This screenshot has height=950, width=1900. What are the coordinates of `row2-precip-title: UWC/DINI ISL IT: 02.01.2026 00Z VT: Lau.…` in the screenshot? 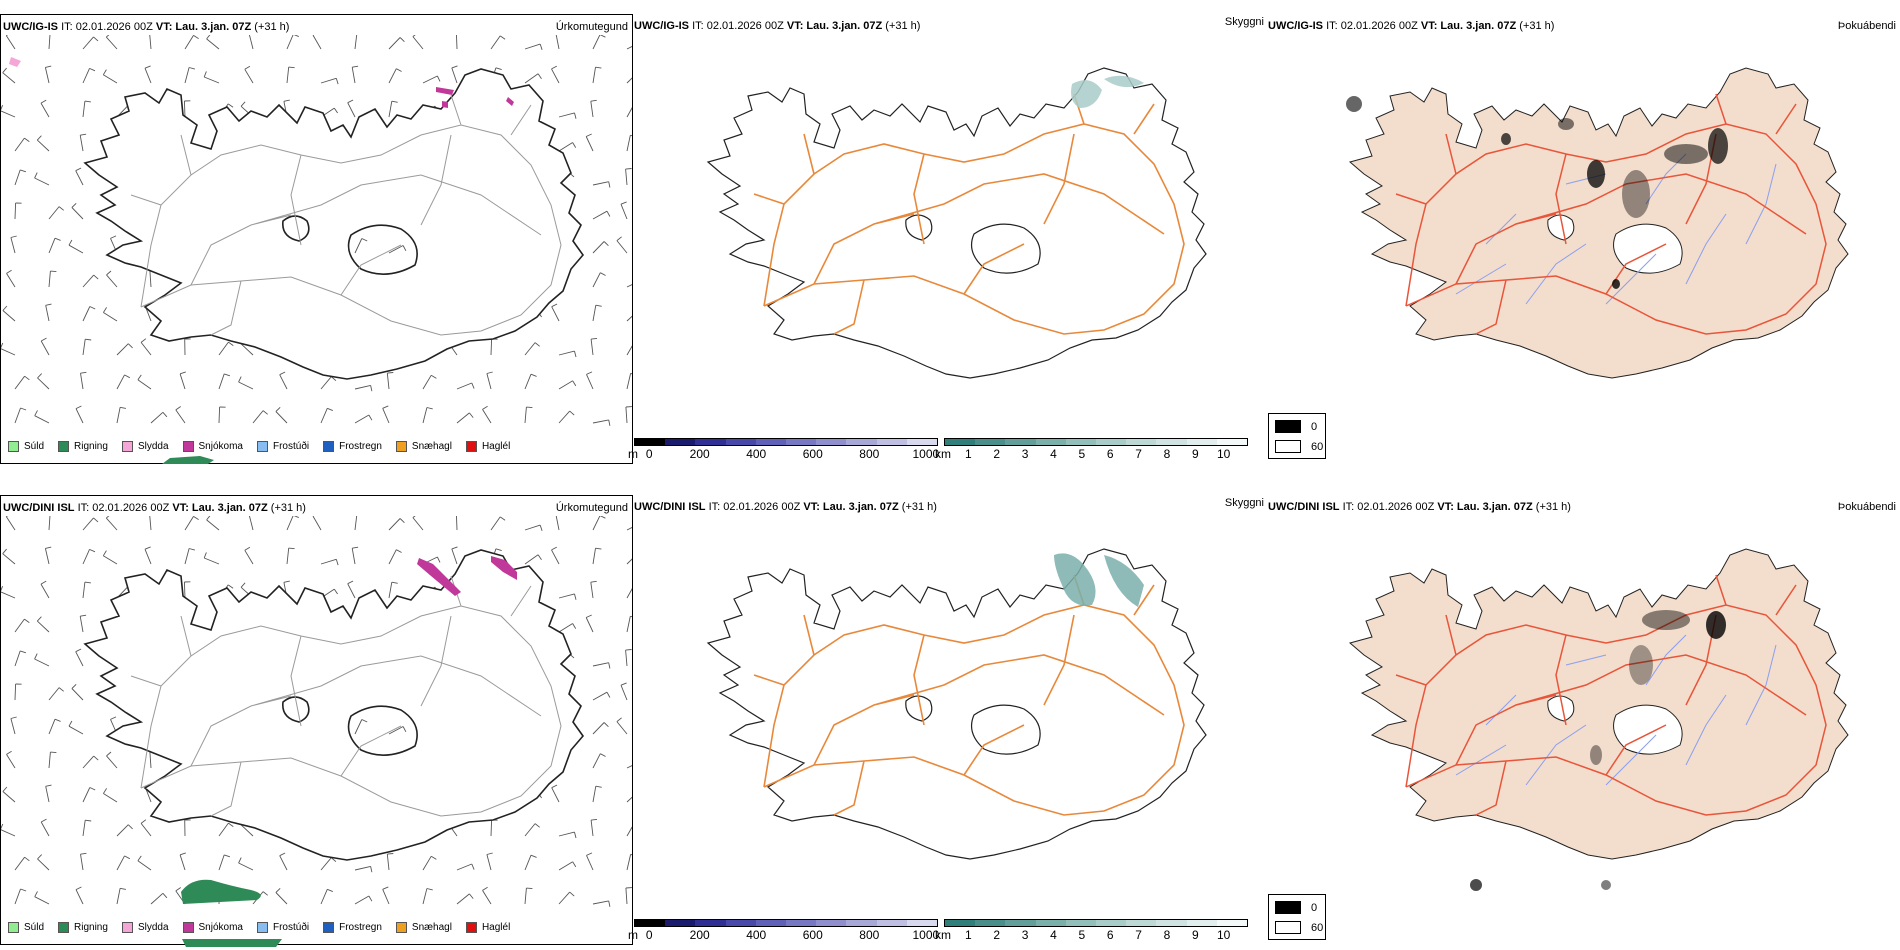 It's located at (154, 508).